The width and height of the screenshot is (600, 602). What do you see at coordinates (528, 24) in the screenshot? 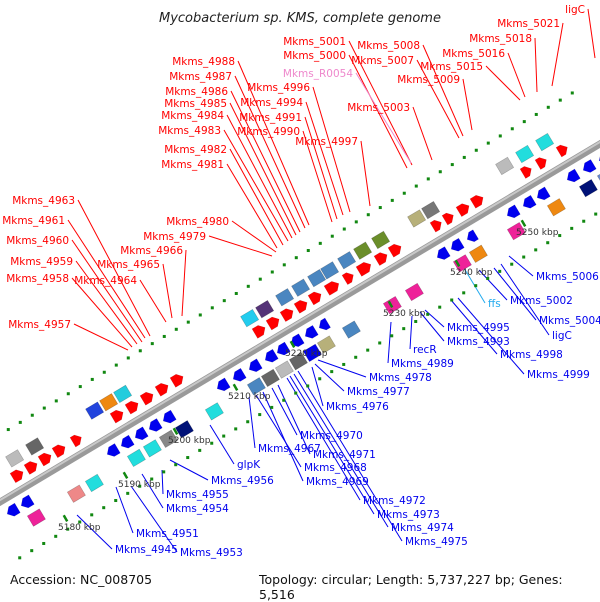
I see `gene-label: Mkms_5021` at bounding box center [528, 24].